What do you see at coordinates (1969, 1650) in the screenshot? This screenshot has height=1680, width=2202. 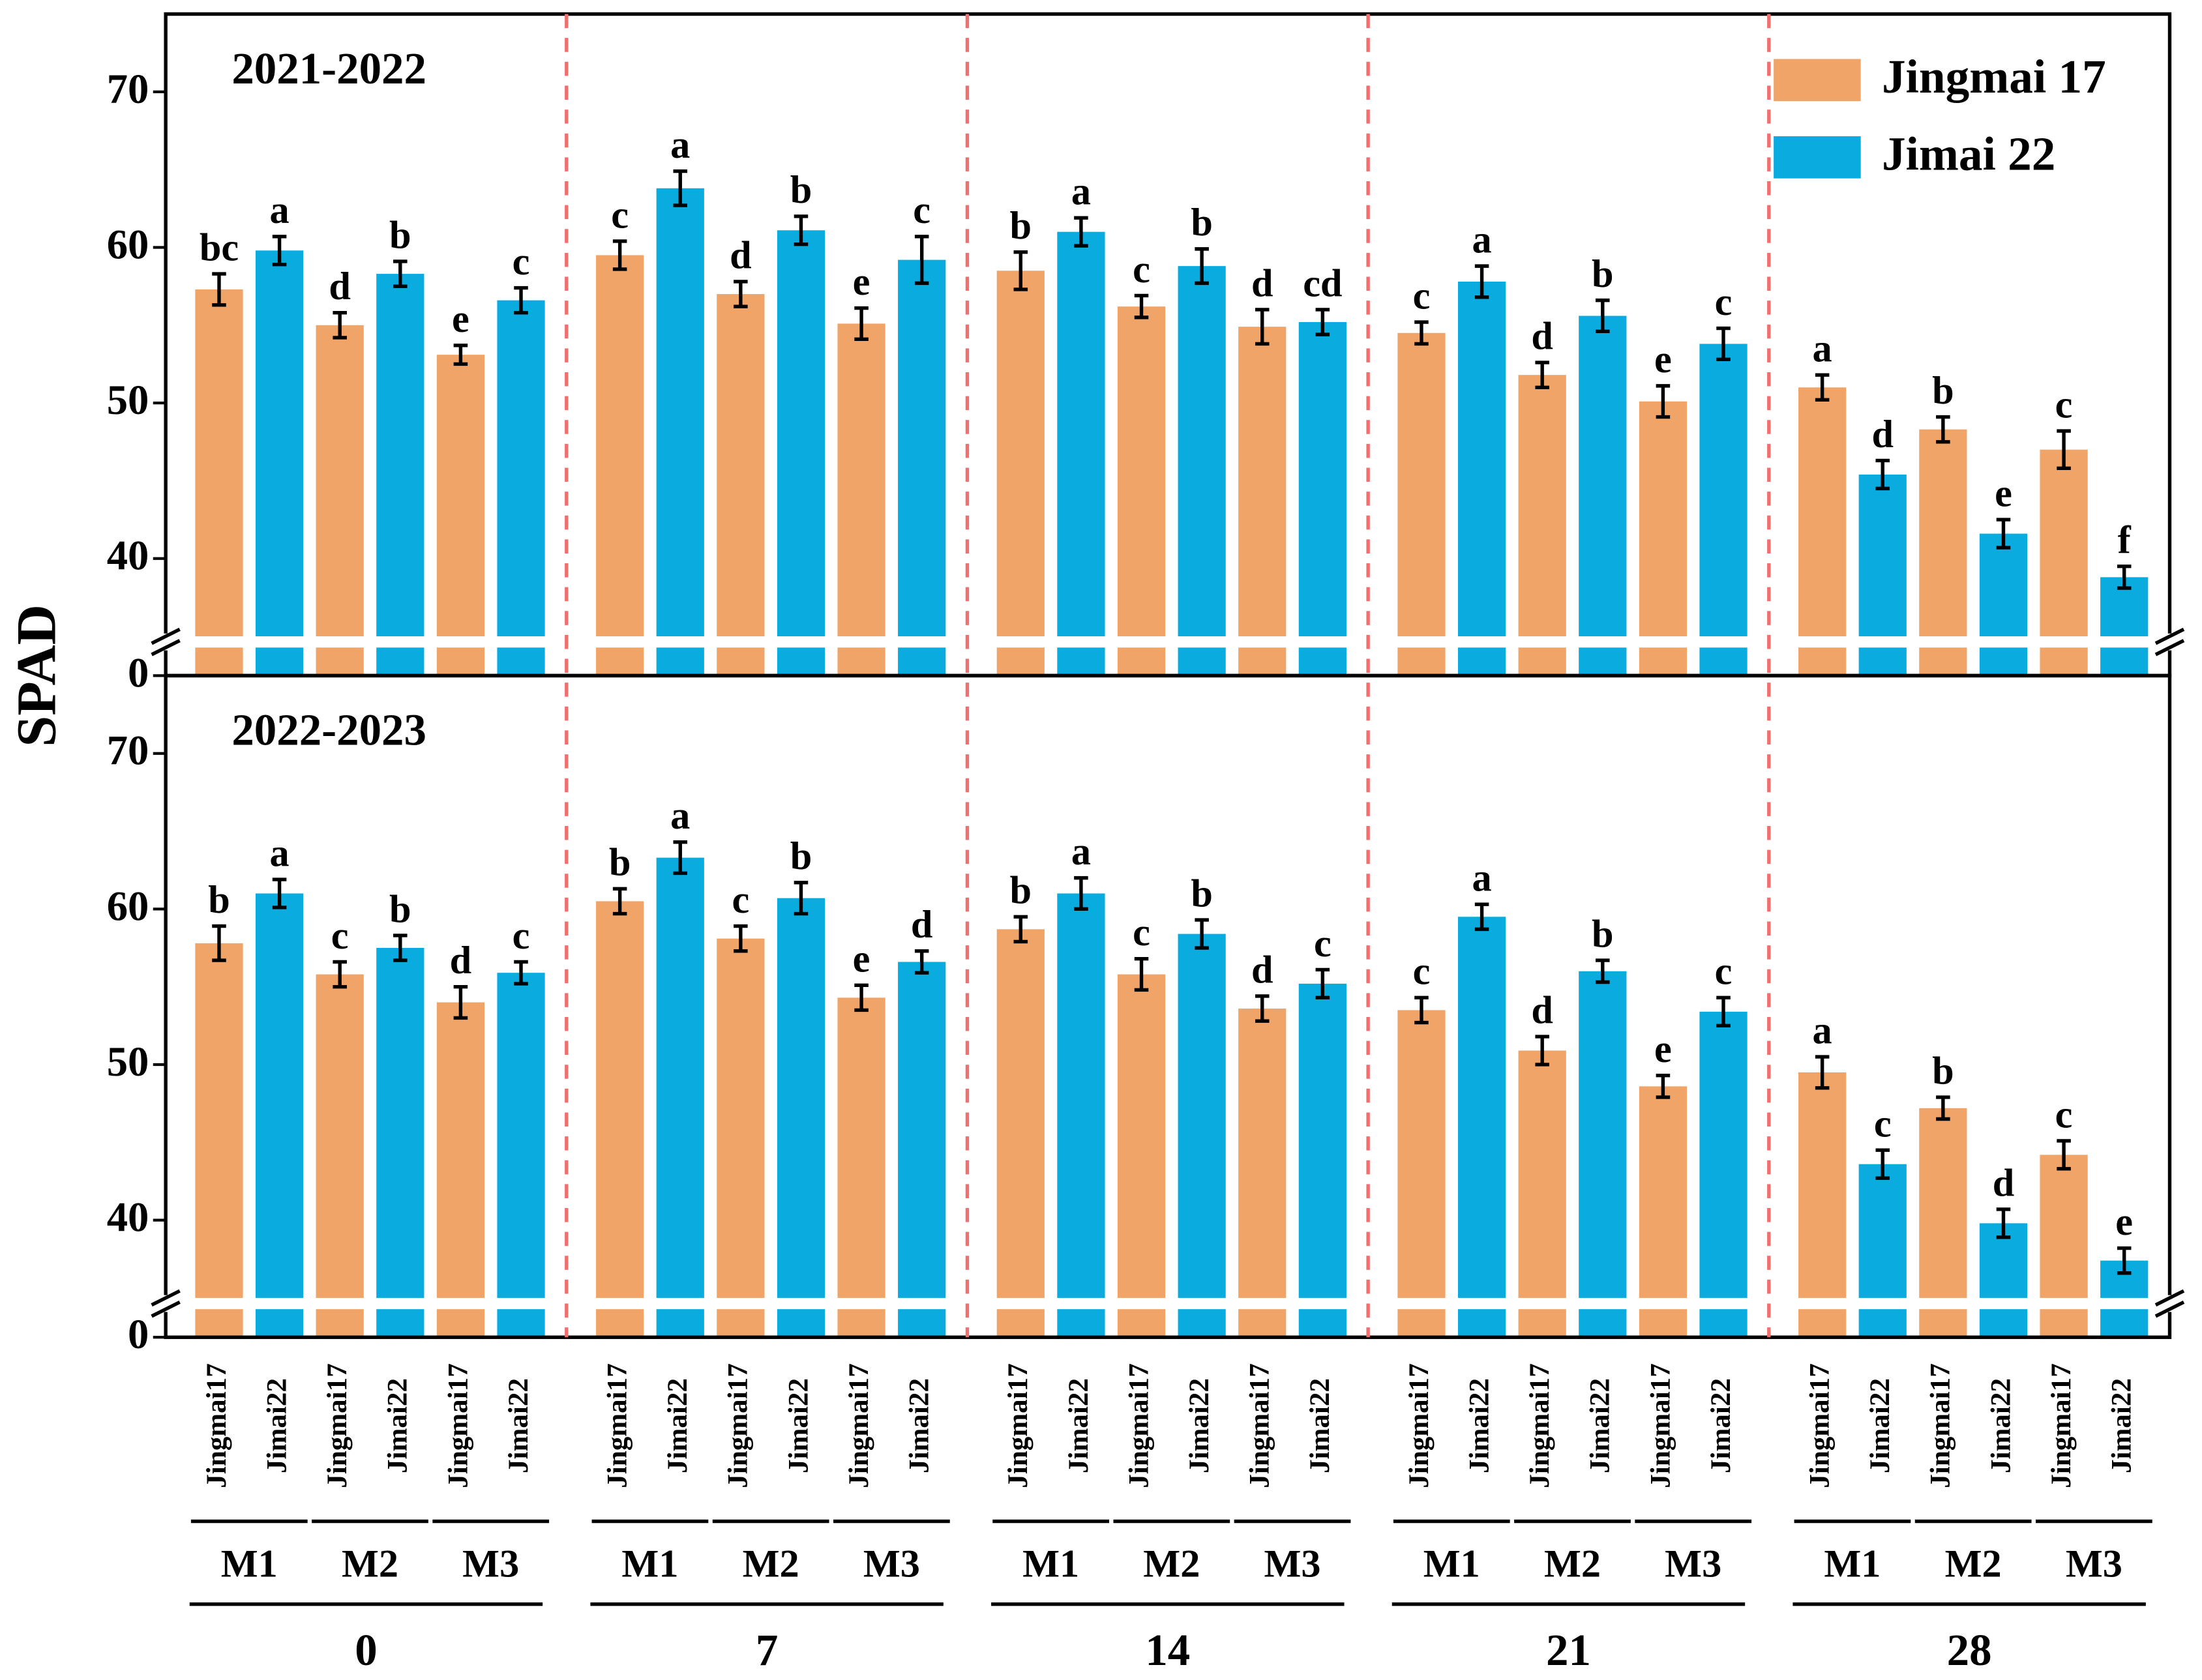 I see `day-label: 28` at bounding box center [1969, 1650].